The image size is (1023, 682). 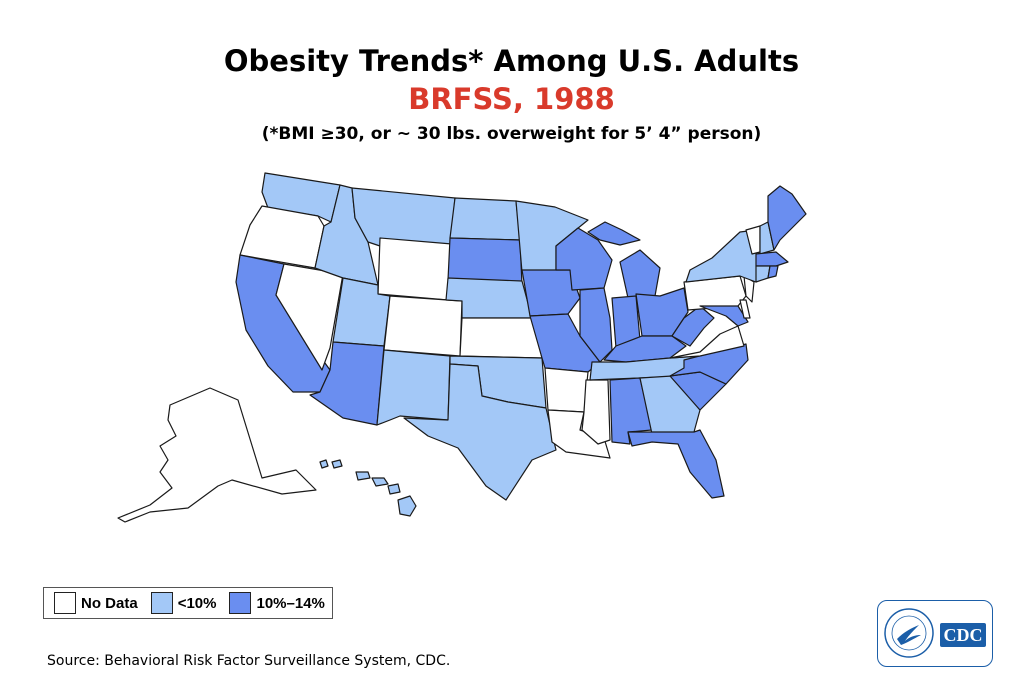 What do you see at coordinates (413, 387) in the screenshot?
I see `state-NM` at bounding box center [413, 387].